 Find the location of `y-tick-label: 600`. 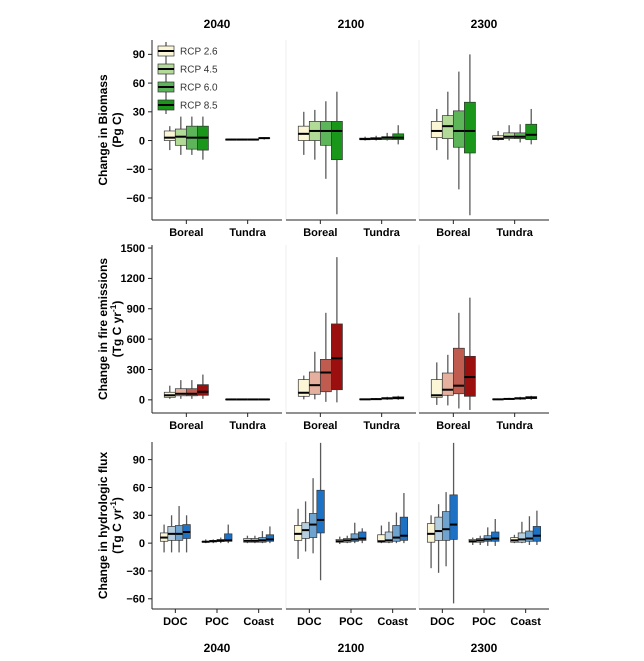

y-tick-label: 600 is located at coordinates (135, 340).